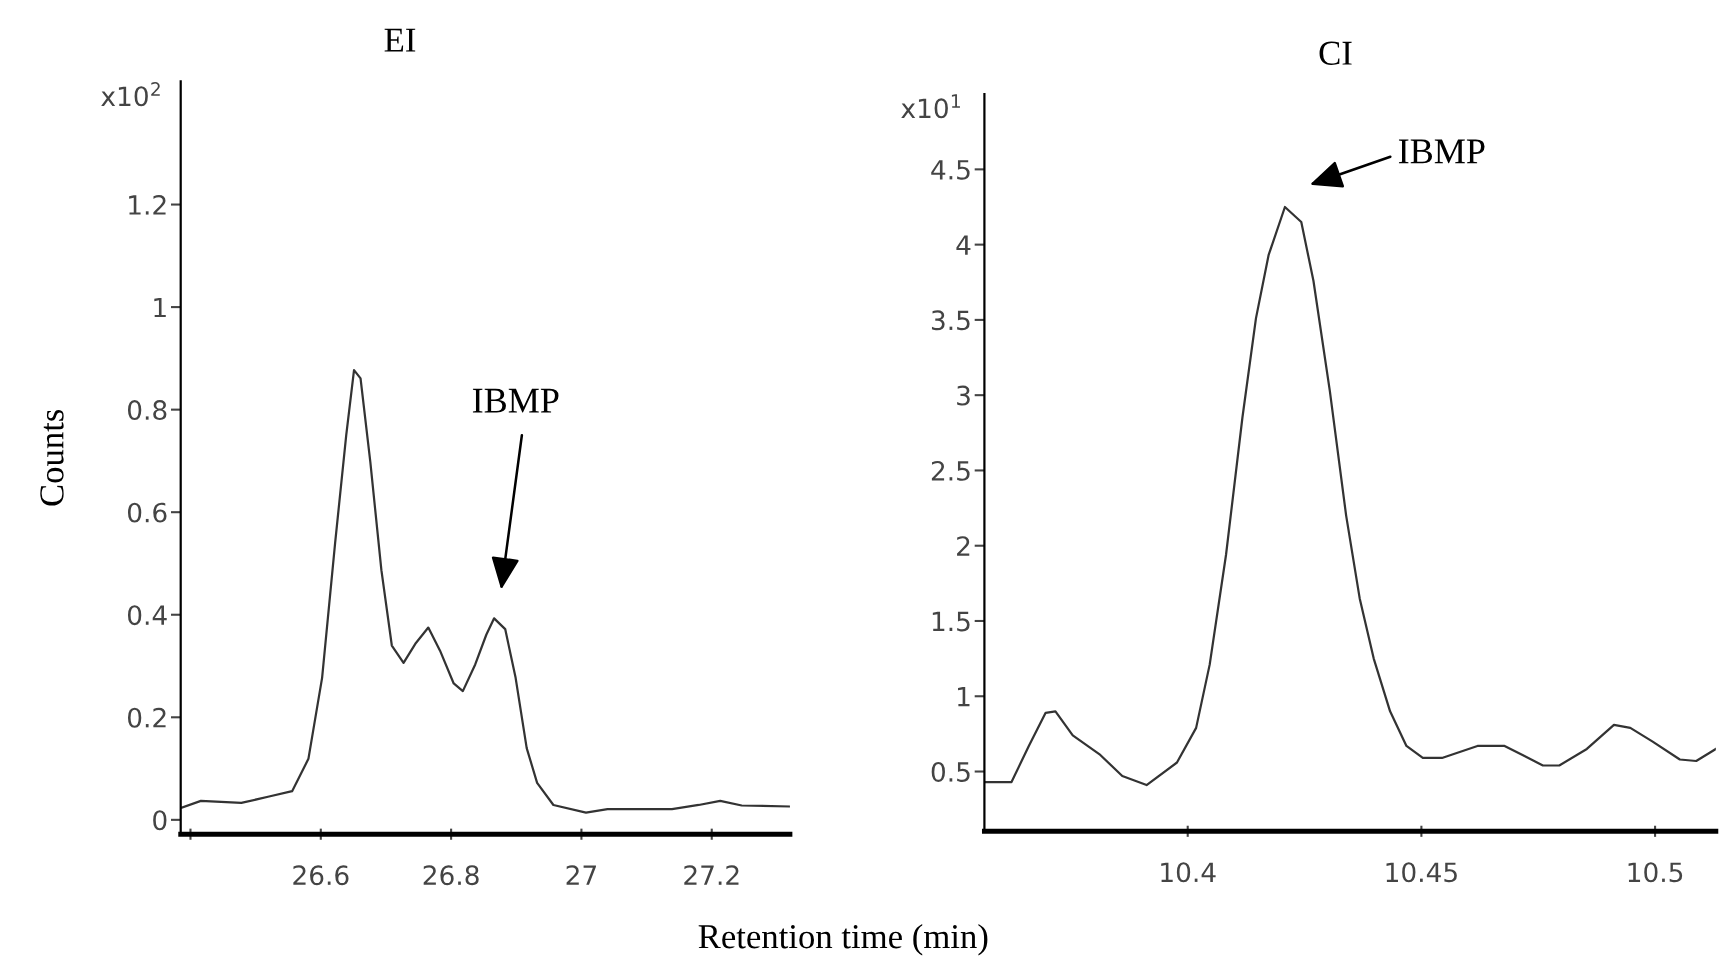 The width and height of the screenshot is (1721, 970). I want to click on y-tick-label: 2, so click(963, 546).